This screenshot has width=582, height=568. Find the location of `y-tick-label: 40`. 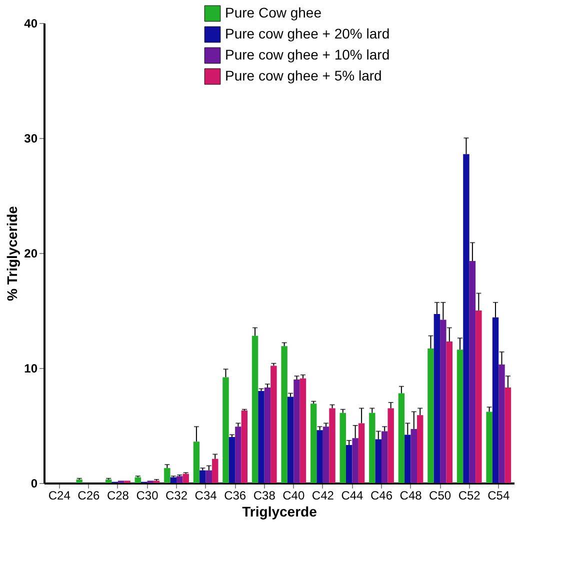

y-tick-label: 40 is located at coordinates (31, 23).